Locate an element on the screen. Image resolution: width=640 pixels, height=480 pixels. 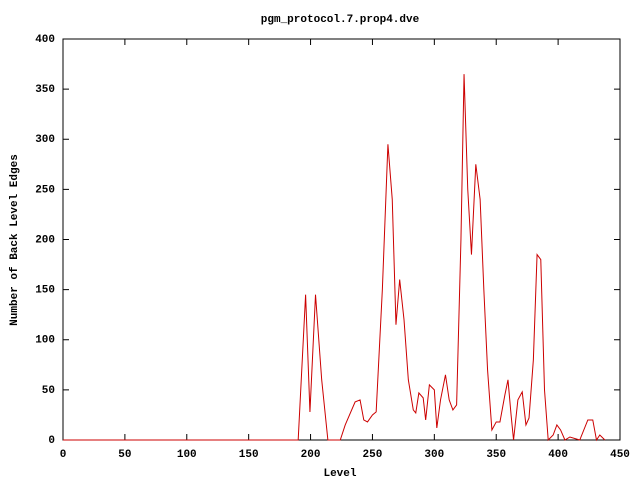
x-tick-label: 450 is located at coordinates (620, 455).